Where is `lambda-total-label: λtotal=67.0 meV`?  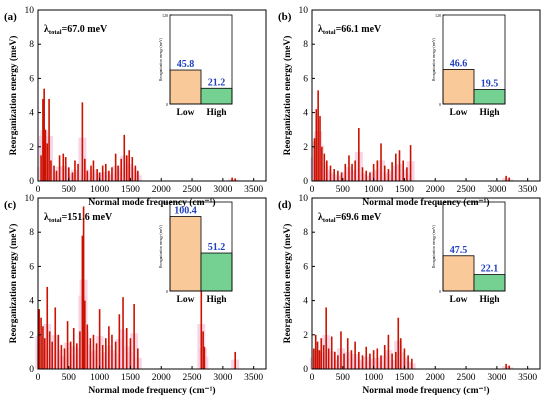 lambda-total-label: λtotal=67.0 meV is located at coordinates (76, 30).